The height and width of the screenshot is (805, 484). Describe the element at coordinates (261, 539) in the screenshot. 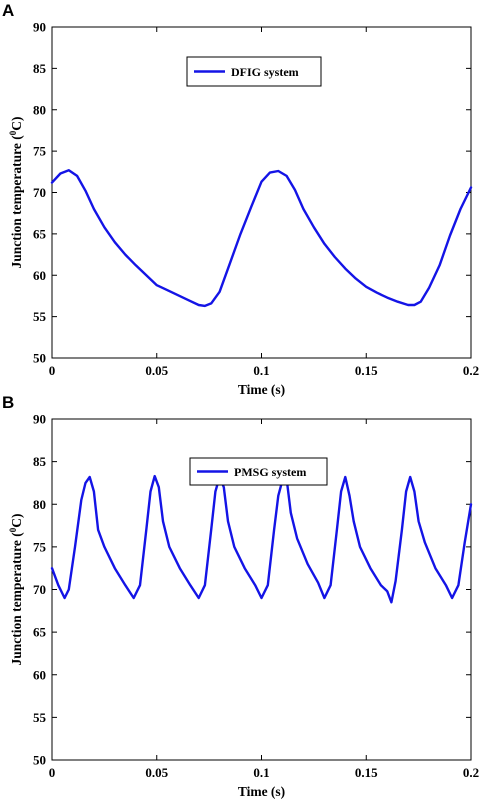

I see `series-line` at that location.